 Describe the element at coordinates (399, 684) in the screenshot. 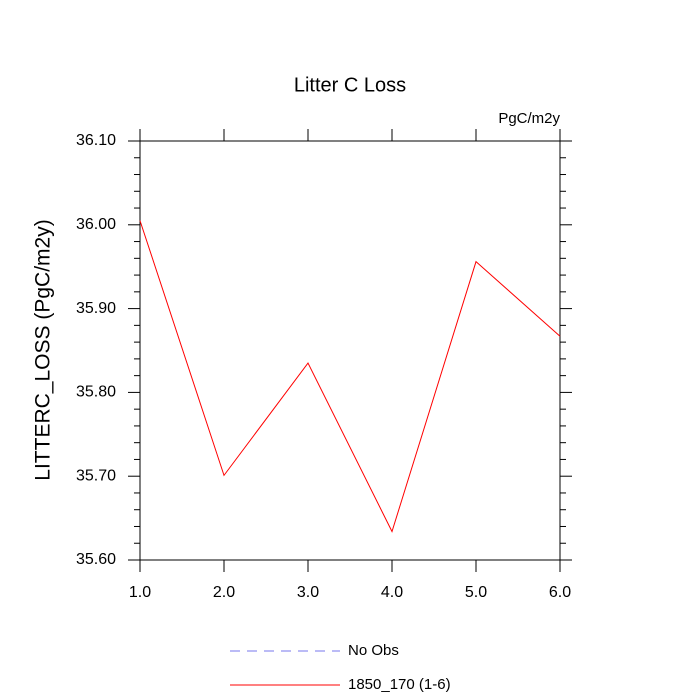

I see `legend-label: 1850_170 (1-6)` at that location.